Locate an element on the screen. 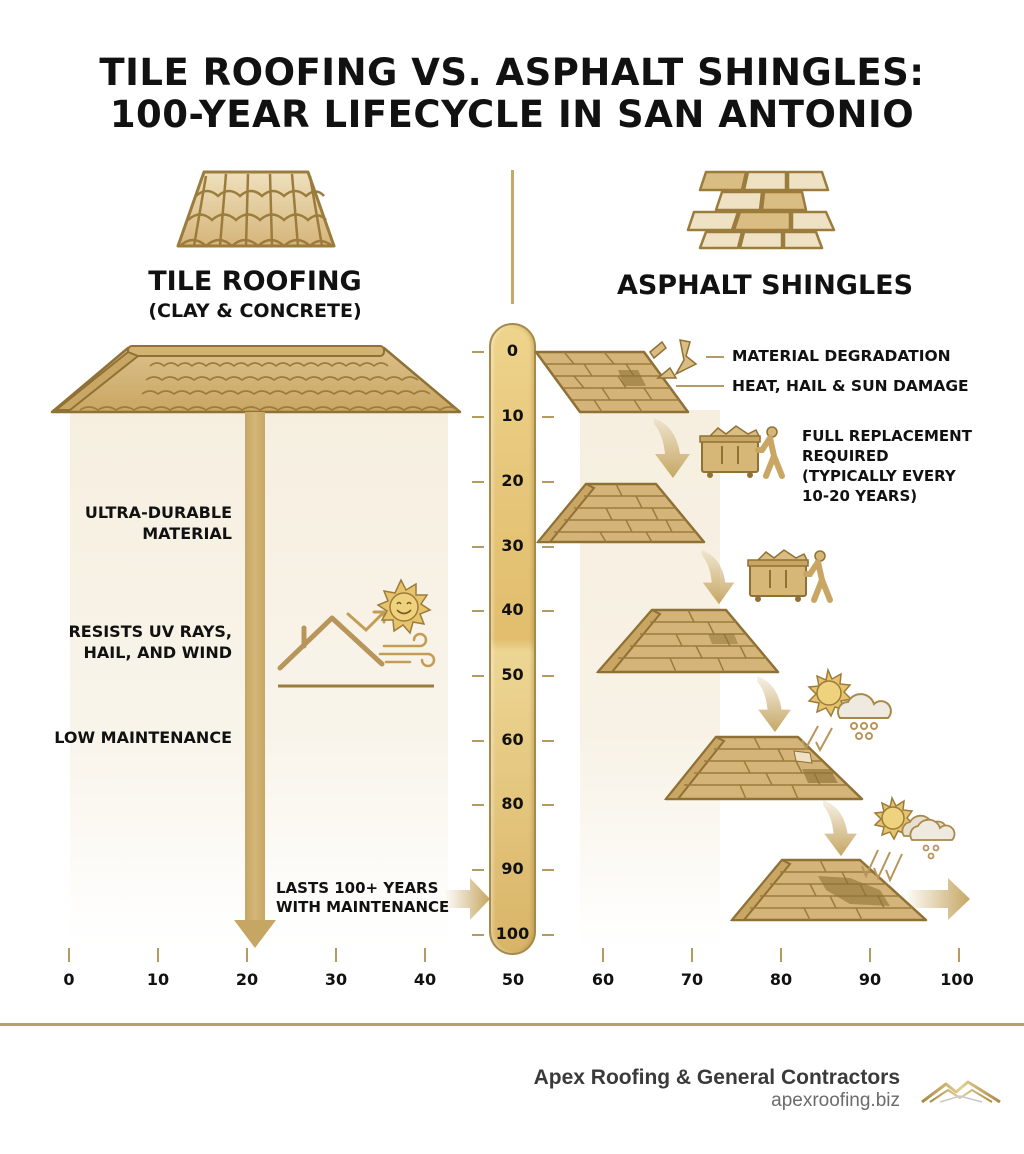  asphalt-roof-stage-4-damaged is located at coordinates (763, 768).